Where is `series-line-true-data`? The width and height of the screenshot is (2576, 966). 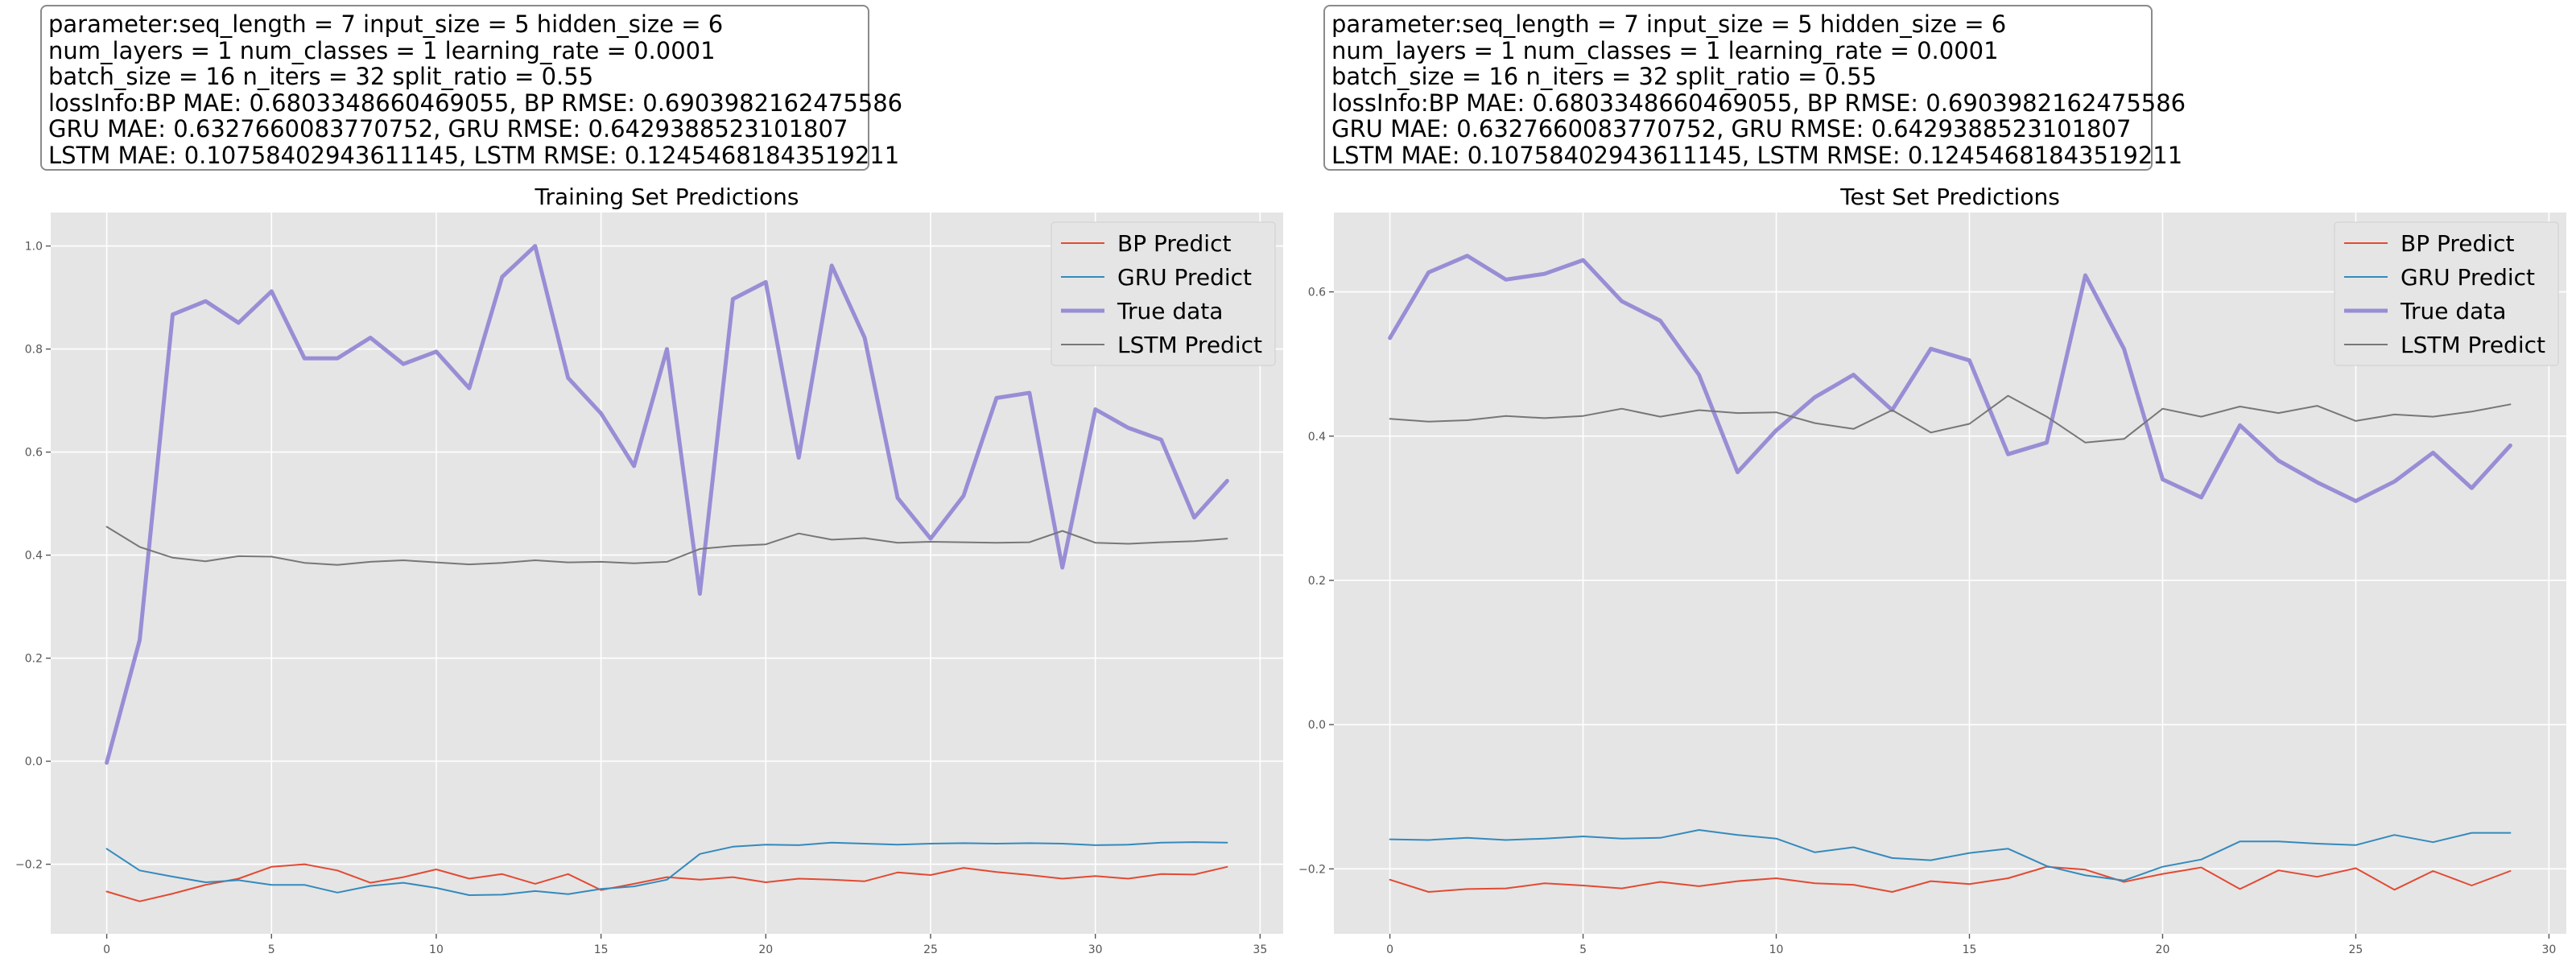 series-line-true-data is located at coordinates (1950, 378).